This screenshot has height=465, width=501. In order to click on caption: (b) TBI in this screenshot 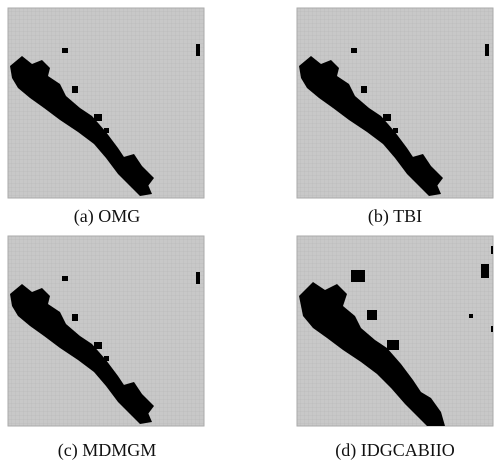, I will do `click(395, 216)`.